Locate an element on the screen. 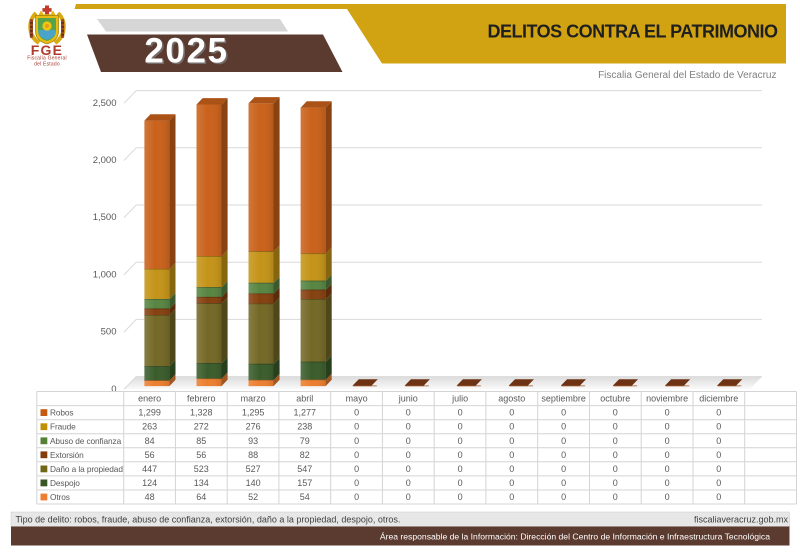 This screenshot has width=800, height=556. svg-text: 93 is located at coordinates (253, 441).